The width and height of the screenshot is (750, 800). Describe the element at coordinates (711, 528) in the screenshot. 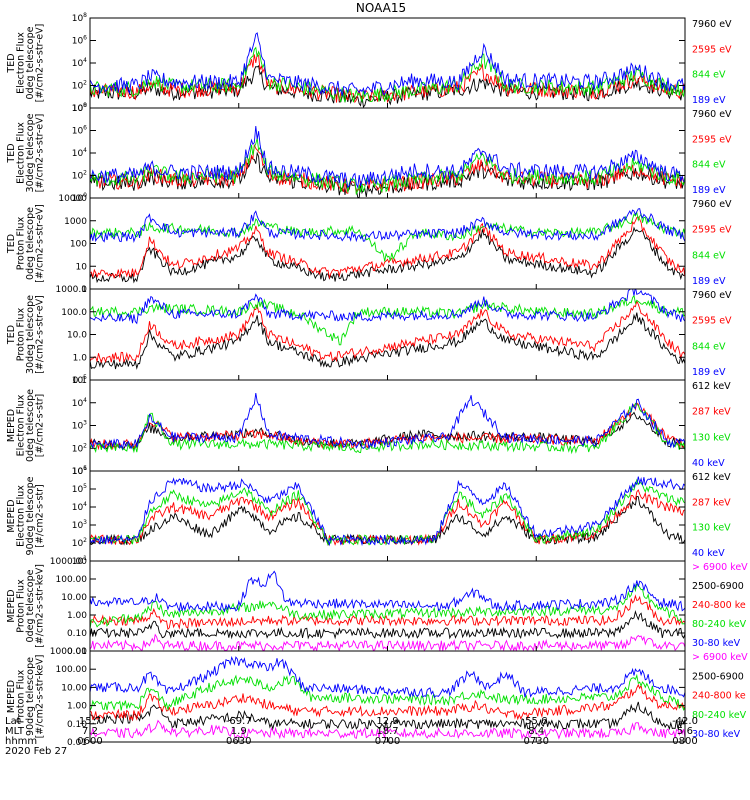

I see `legend-entry: 130 keV` at that location.